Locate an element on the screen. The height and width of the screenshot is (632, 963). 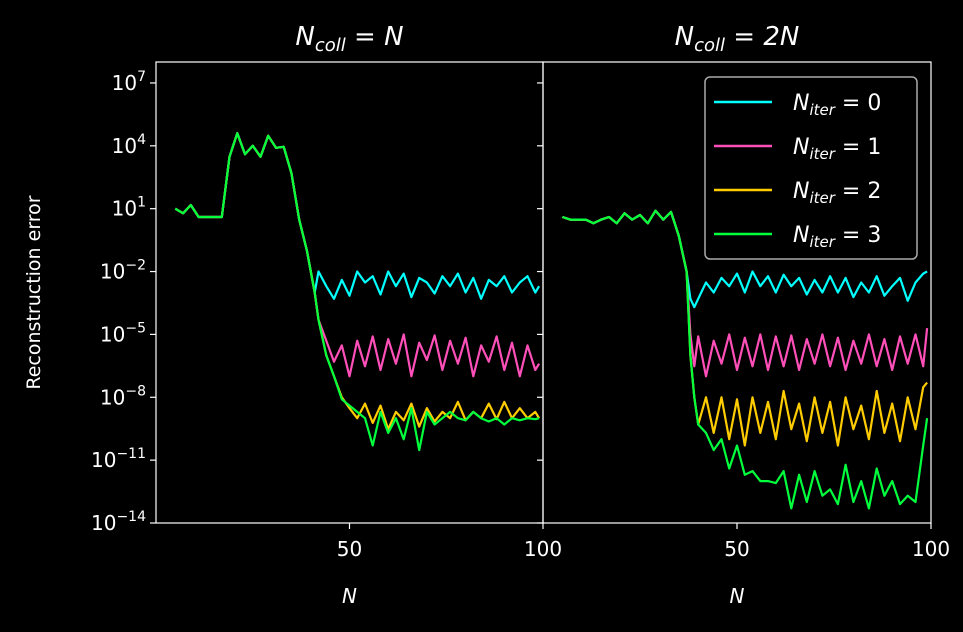
legend-label-3: Niter = 3 is located at coordinates (837, 237).